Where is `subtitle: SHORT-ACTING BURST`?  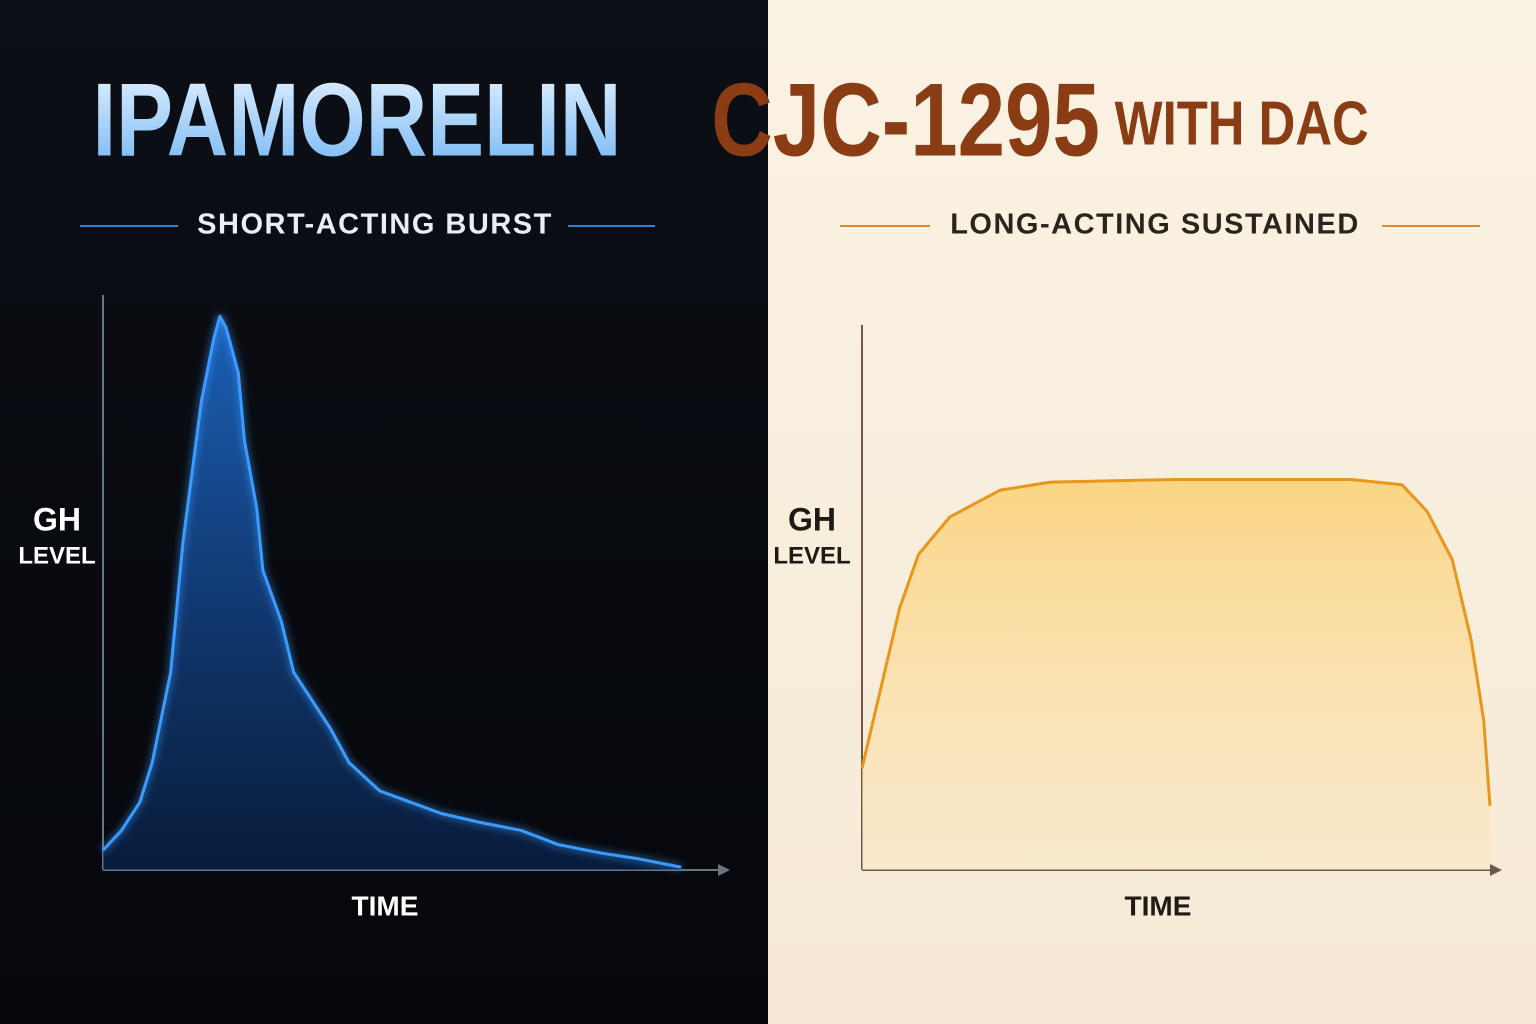
subtitle: SHORT-ACTING BURST is located at coordinates (375, 225).